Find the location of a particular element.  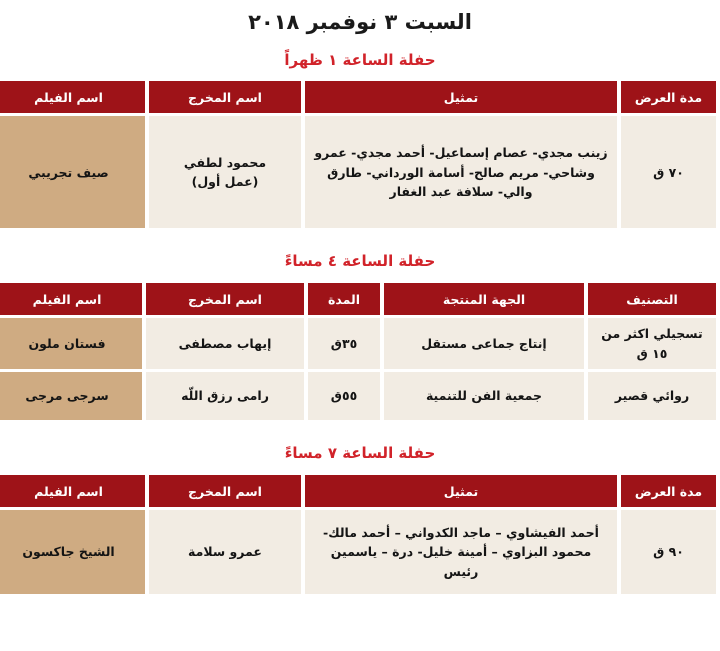

session-3-title: حفلة الساعة ٧ مساءً is located at coordinates (360, 453).